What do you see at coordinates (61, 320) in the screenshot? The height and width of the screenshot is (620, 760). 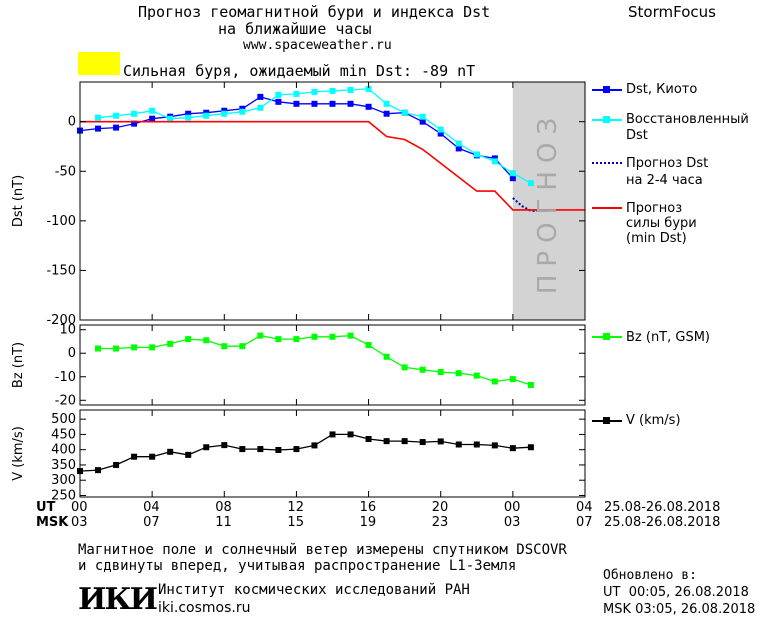 I see `y-tick-label: -200` at bounding box center [61, 320].